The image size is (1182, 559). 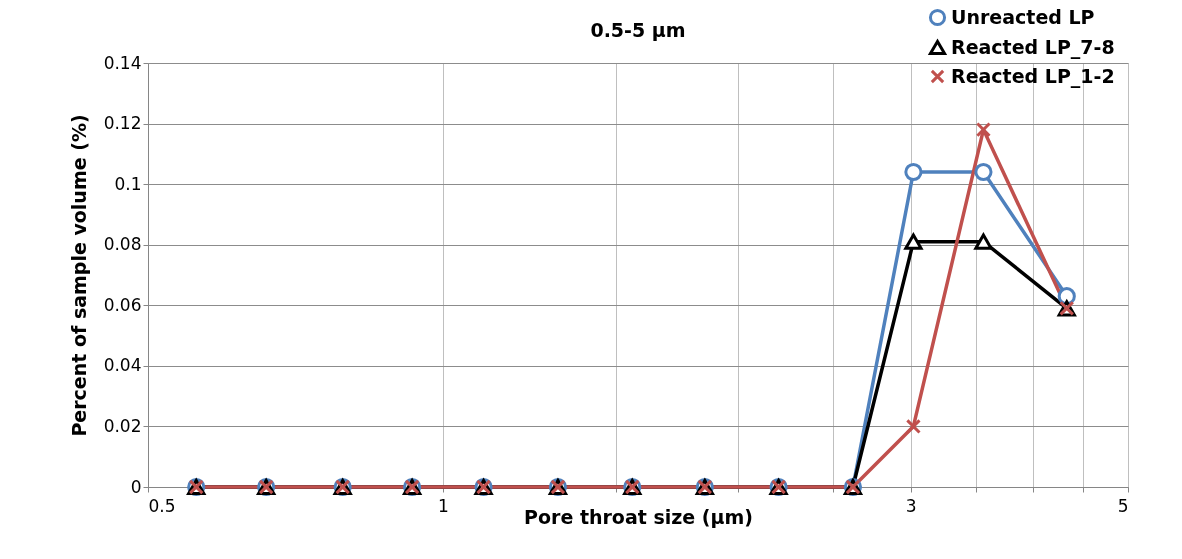 I want to click on y-tick-label: 0, so click(x=136, y=486).